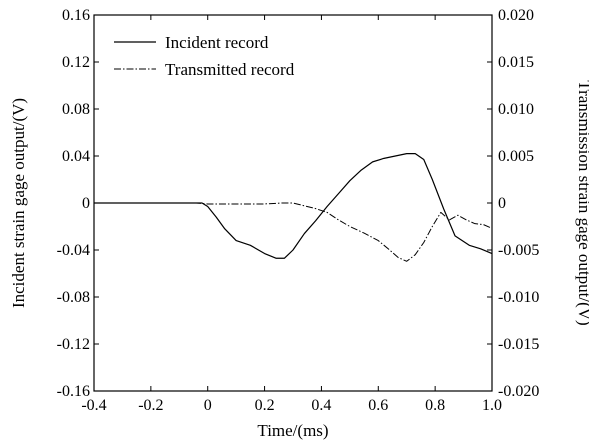 This screenshot has height=442, width=589. Describe the element at coordinates (73, 391) in the screenshot. I see `left-y-tick-label: -0.16` at that location.